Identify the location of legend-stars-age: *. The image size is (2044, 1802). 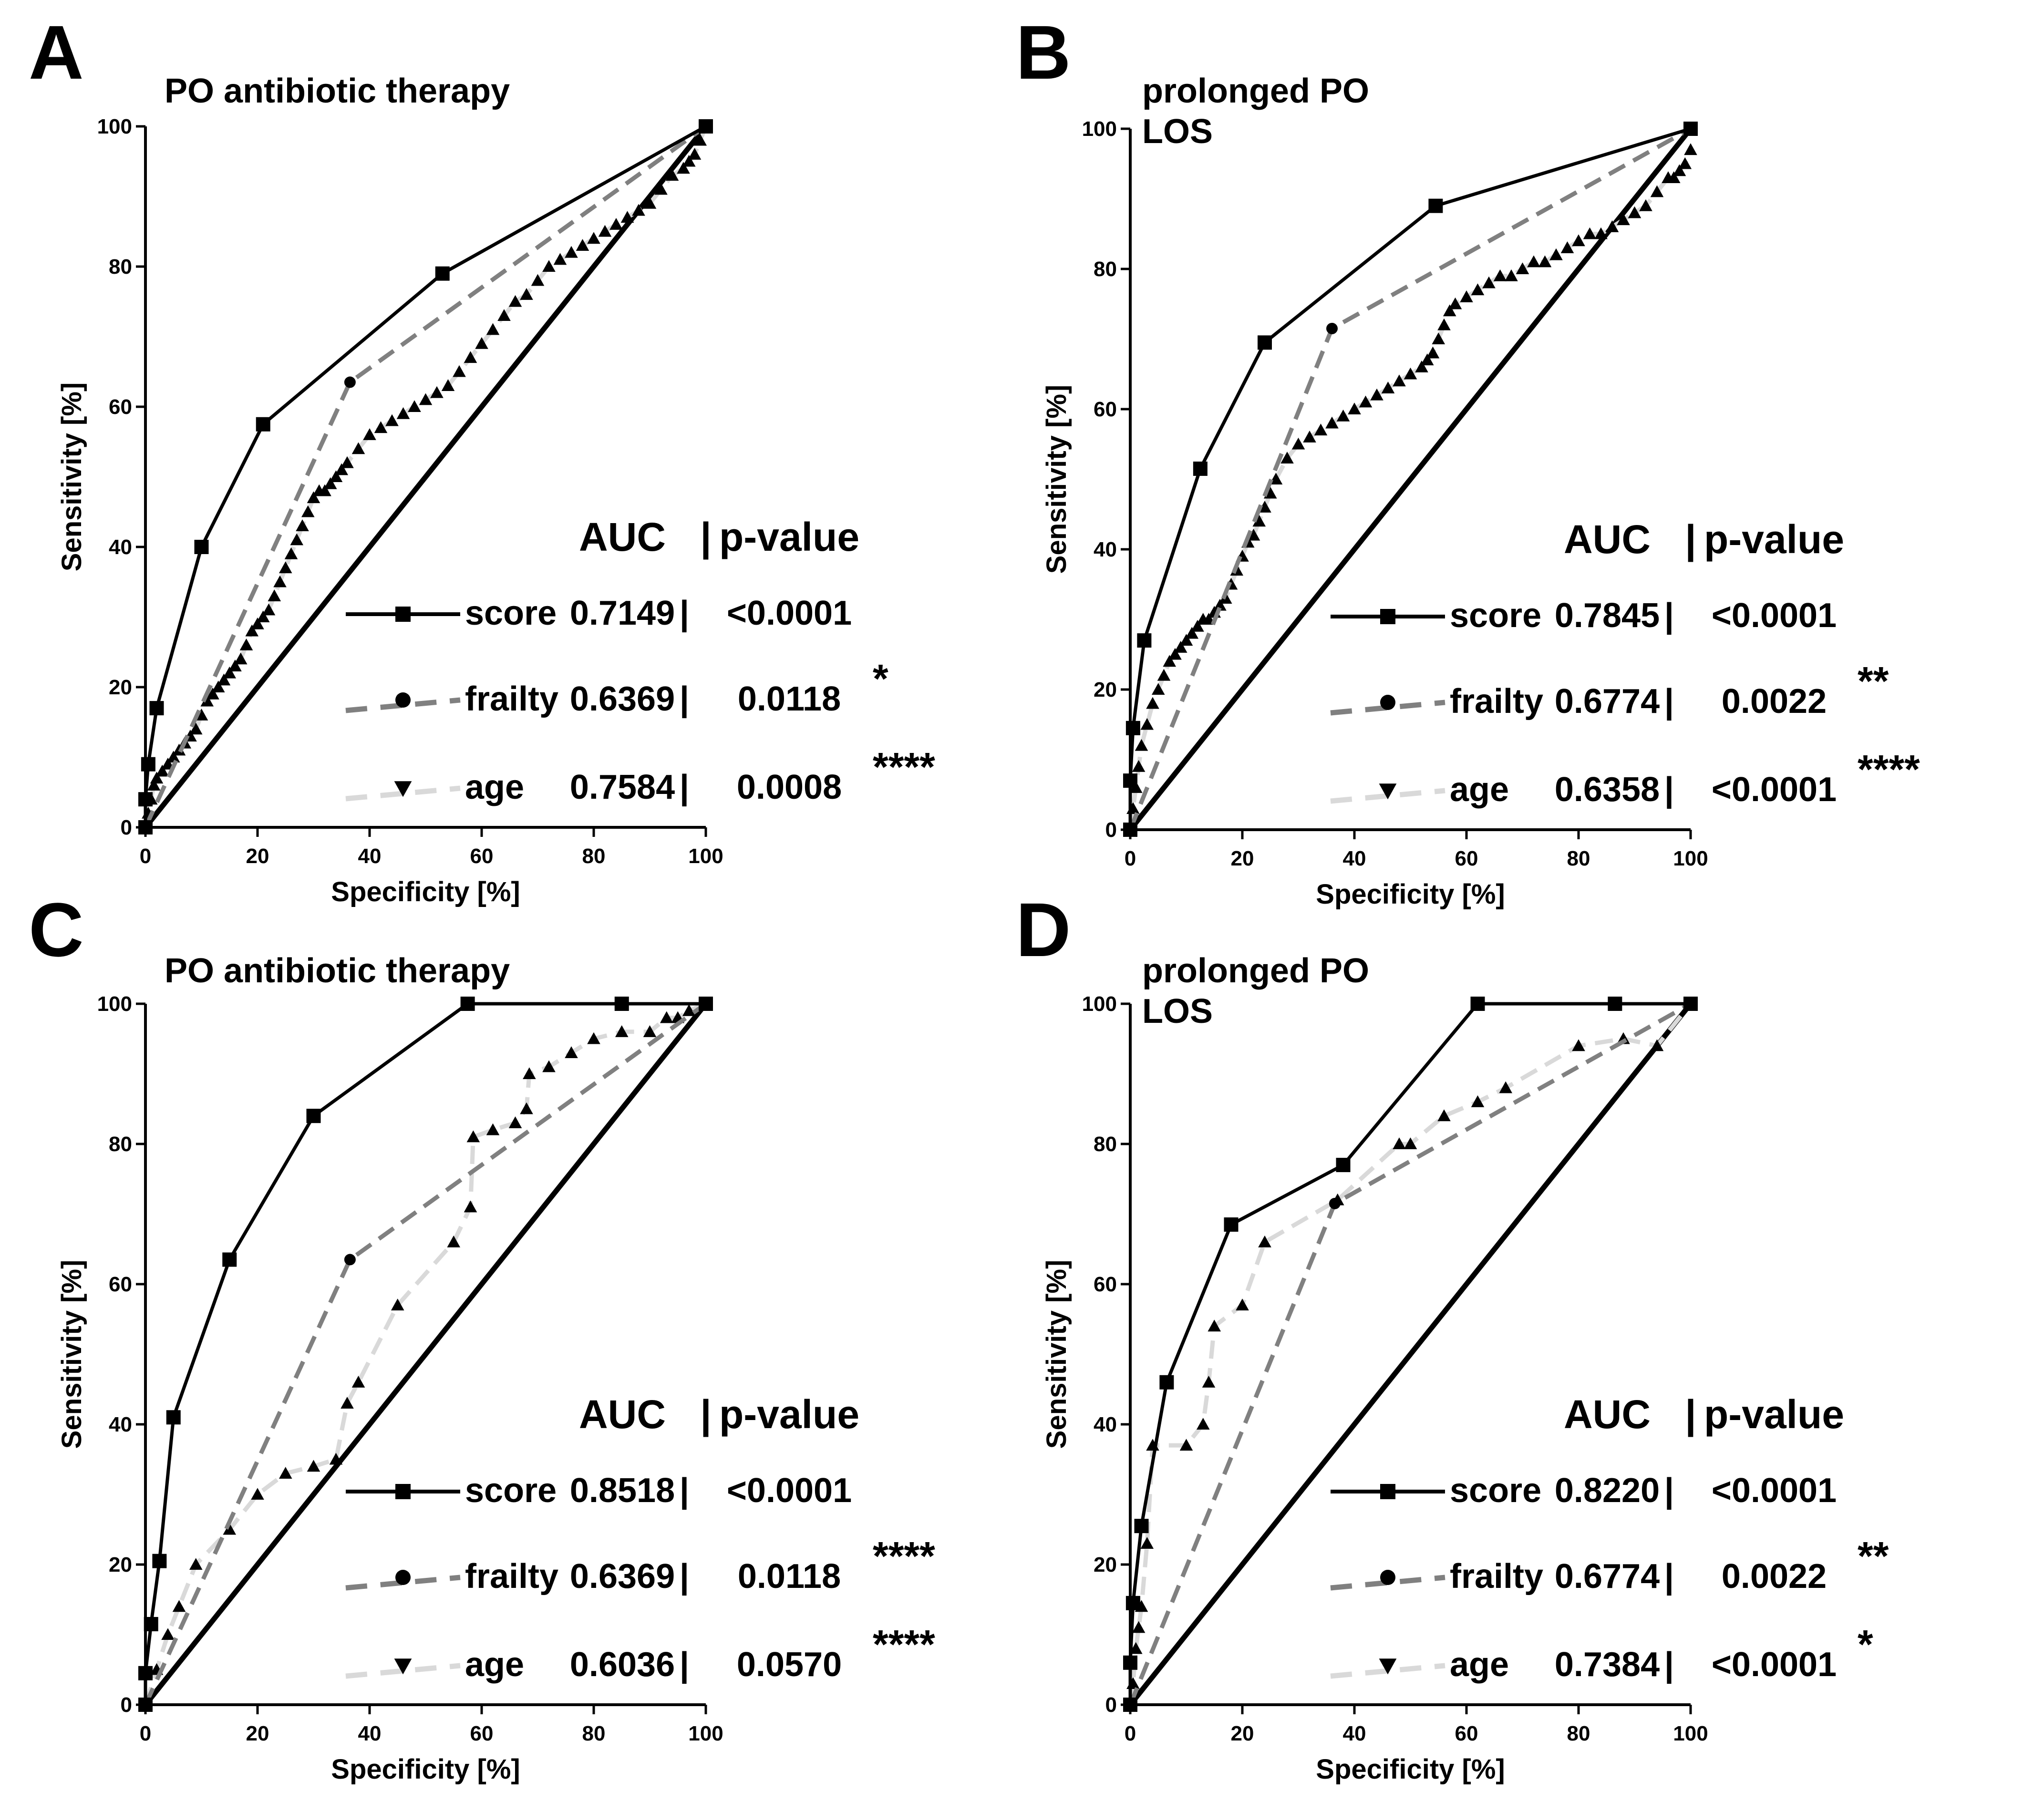
(1865, 1644).